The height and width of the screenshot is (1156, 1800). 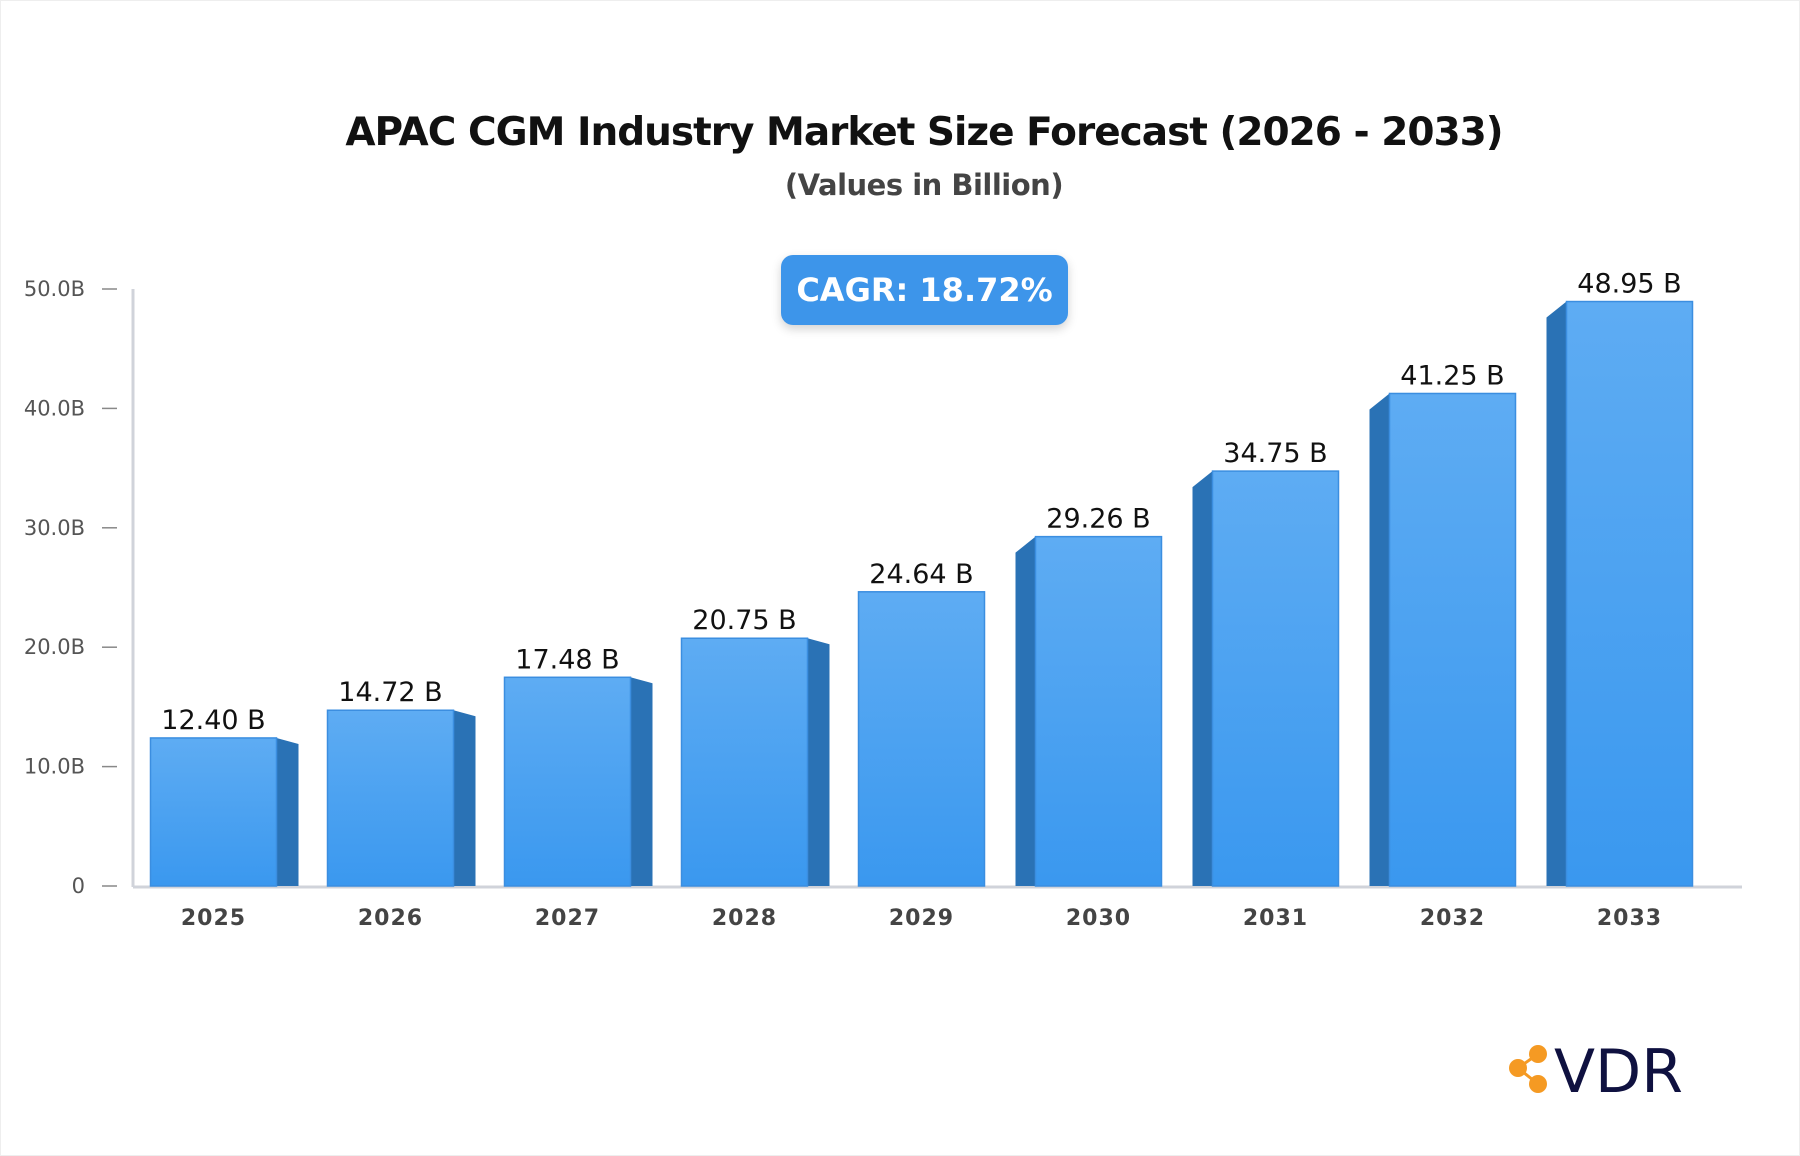 What do you see at coordinates (1629, 593) in the screenshot?
I see `bar-2033` at bounding box center [1629, 593].